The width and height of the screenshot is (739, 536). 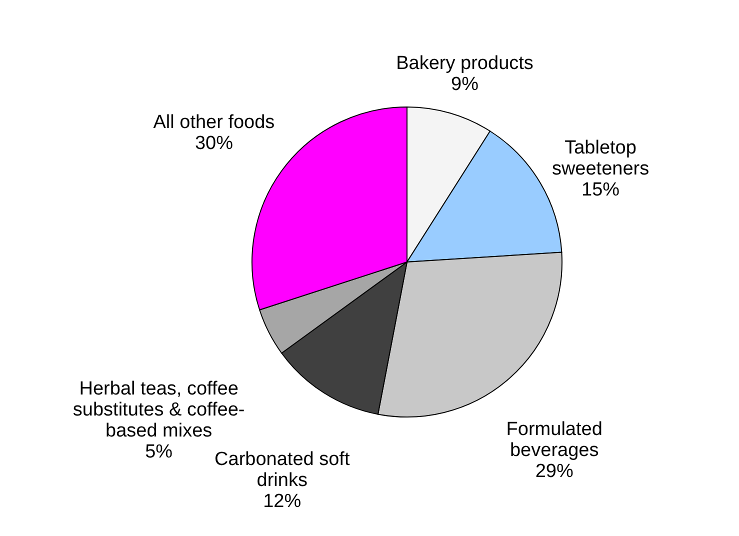 I want to click on data-label: 30%, so click(x=214, y=143).